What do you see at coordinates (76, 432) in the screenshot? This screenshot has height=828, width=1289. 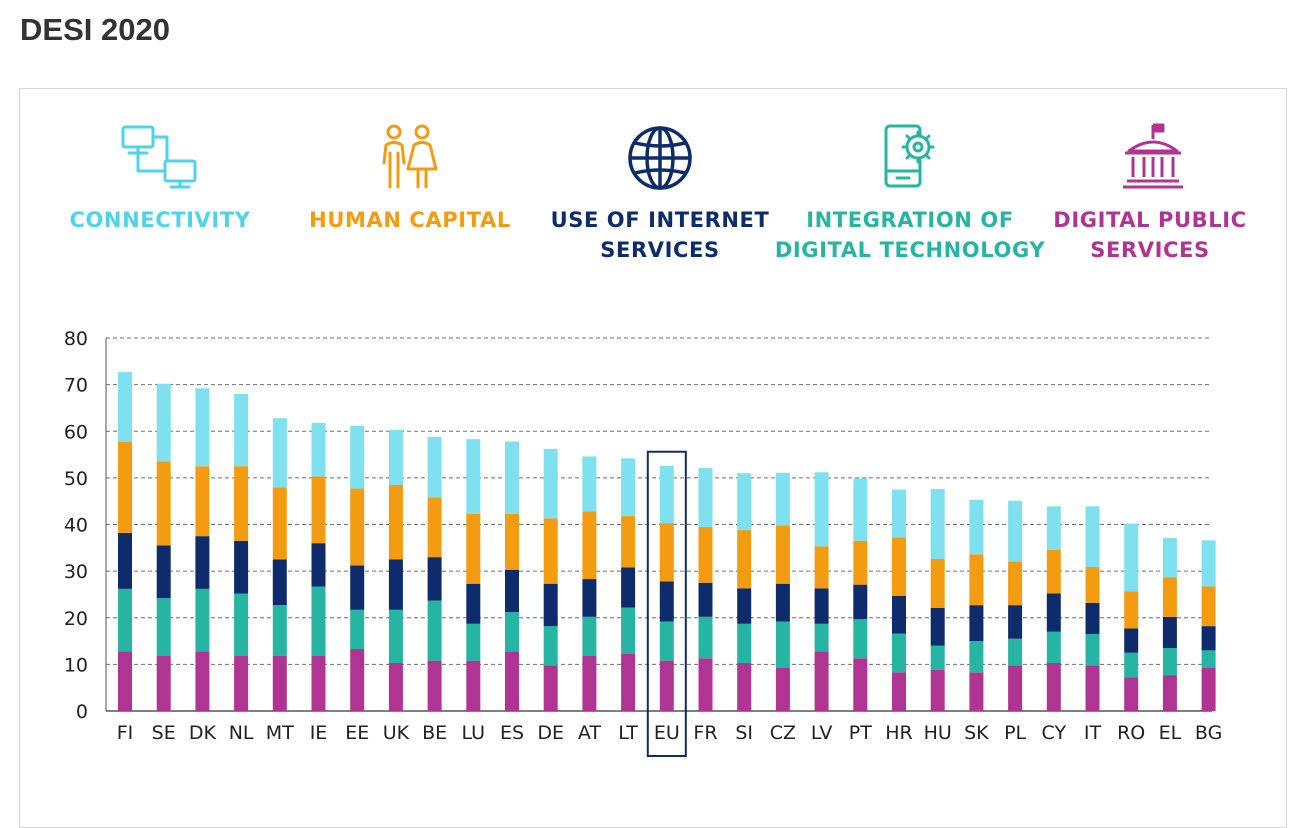 I see `y-tick-label: 60` at bounding box center [76, 432].